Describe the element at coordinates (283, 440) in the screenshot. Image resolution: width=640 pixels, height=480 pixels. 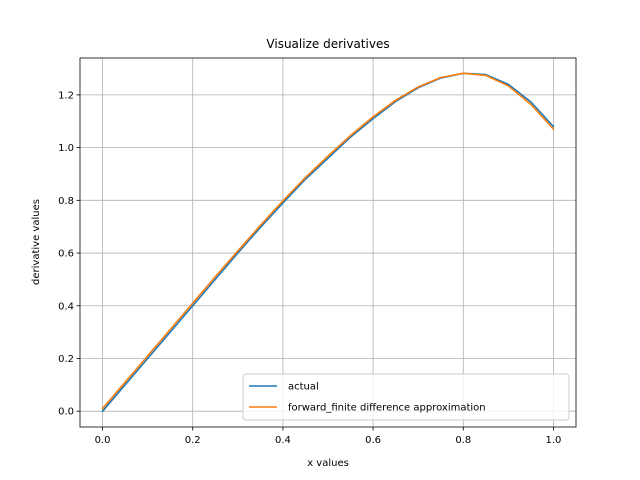
I see `x-tick-label: 0.4` at that location.